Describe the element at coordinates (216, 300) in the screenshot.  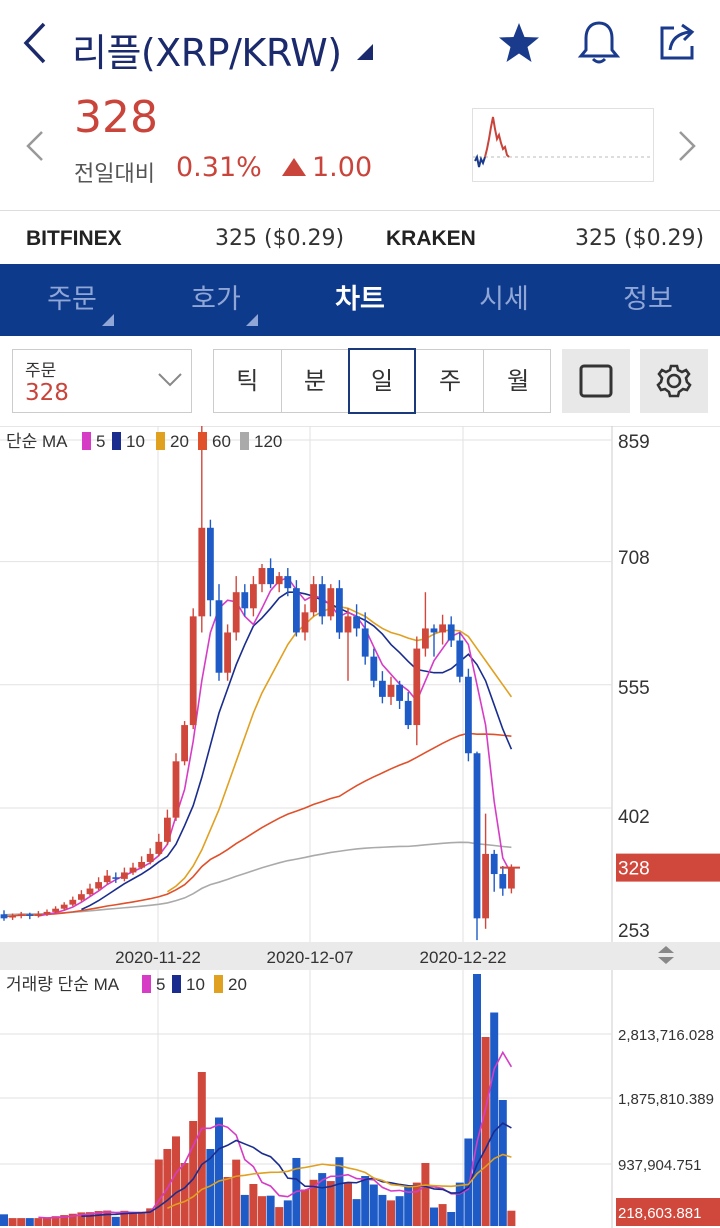
I see `tab-orderbook: 호가` at that location.